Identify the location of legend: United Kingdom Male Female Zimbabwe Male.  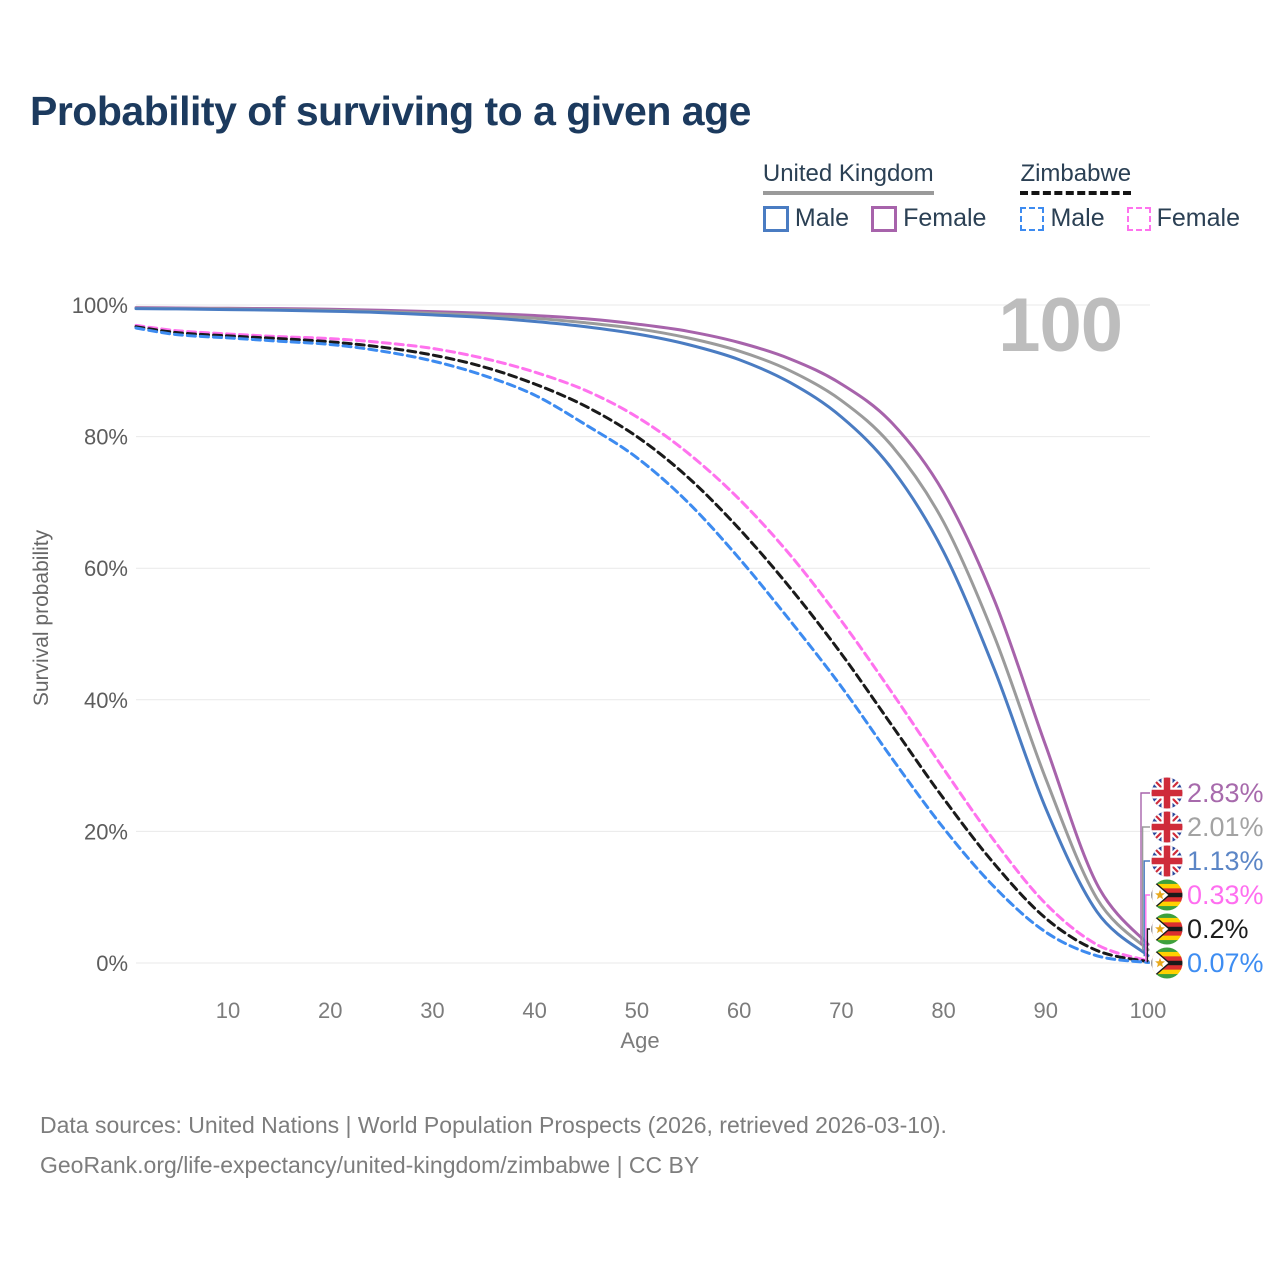
(1001, 196).